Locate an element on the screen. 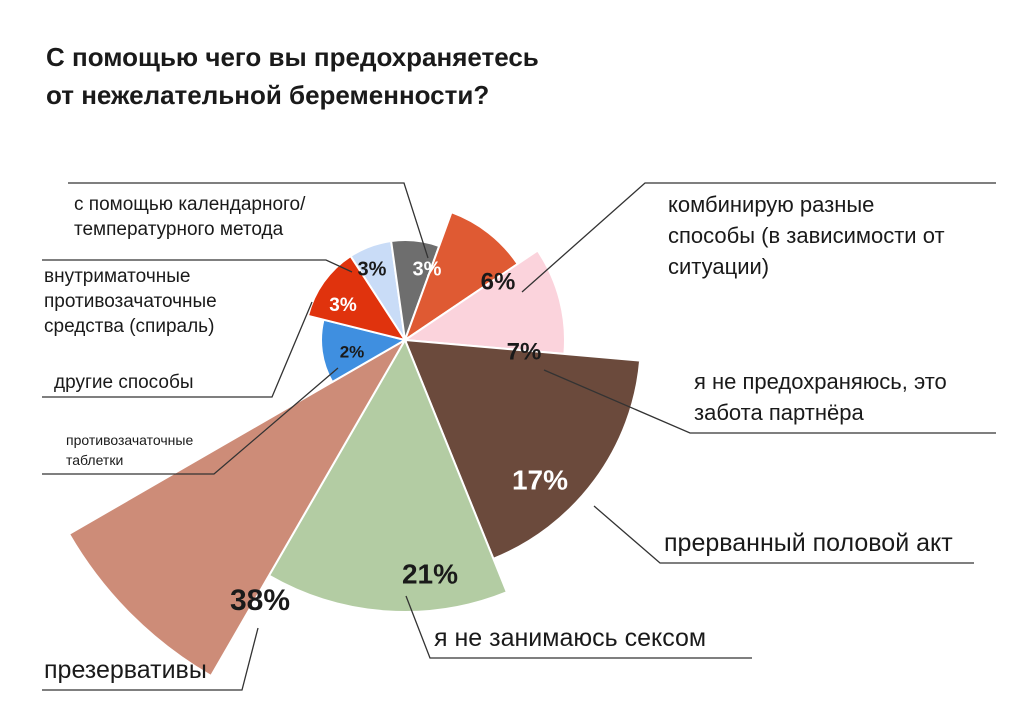 The height and width of the screenshot is (726, 1024). label-nosex: я не занимаюсь сексом is located at coordinates (570, 638).